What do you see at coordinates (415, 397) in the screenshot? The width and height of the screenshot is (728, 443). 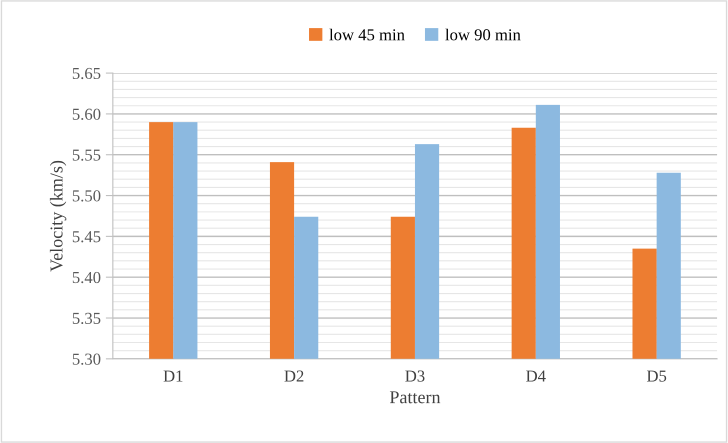 I see `x-axis-title: Pattern` at bounding box center [415, 397].